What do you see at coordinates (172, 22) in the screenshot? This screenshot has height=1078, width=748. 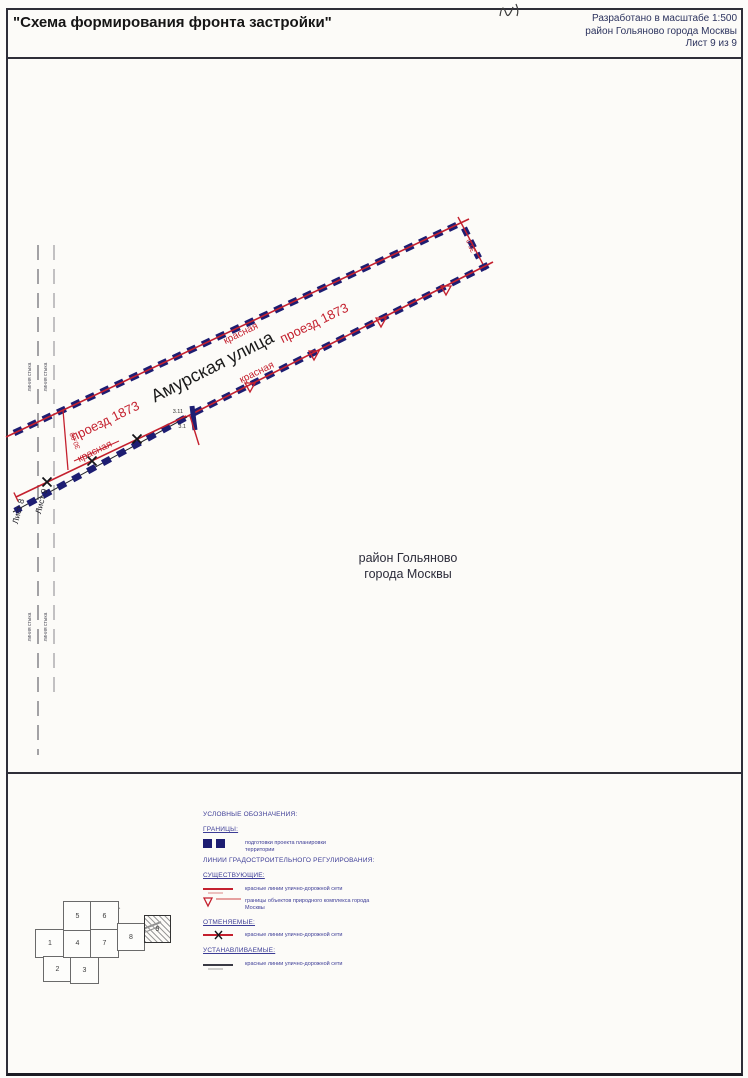 I see `page-title: "Схема формирования фронта застройки"` at bounding box center [172, 22].